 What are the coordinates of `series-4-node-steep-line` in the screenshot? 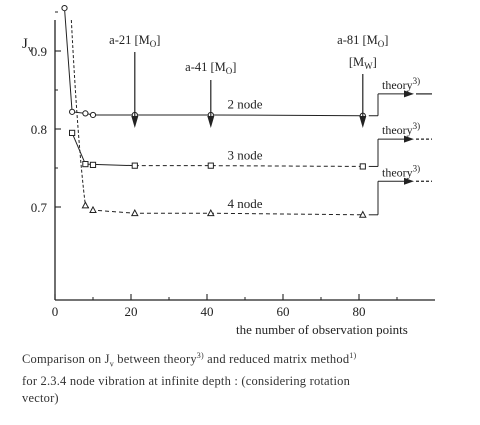 It's located at (78, 112).